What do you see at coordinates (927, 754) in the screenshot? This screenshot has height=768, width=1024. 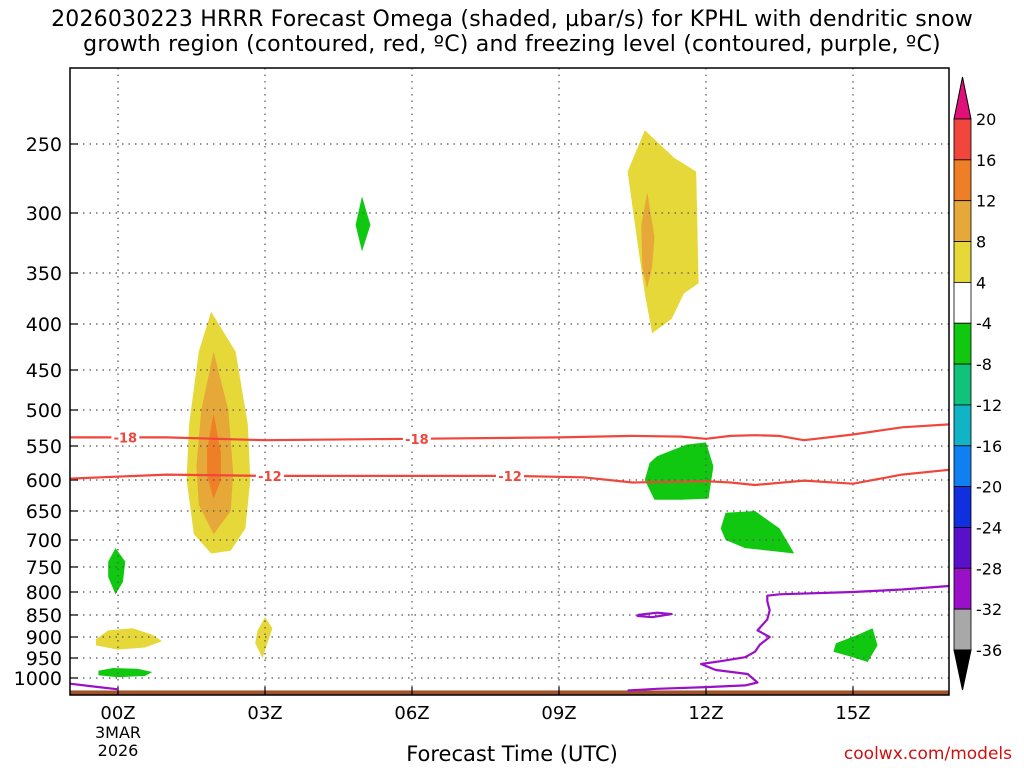 I see `credit-link: coolwx.com/models` at bounding box center [927, 754].